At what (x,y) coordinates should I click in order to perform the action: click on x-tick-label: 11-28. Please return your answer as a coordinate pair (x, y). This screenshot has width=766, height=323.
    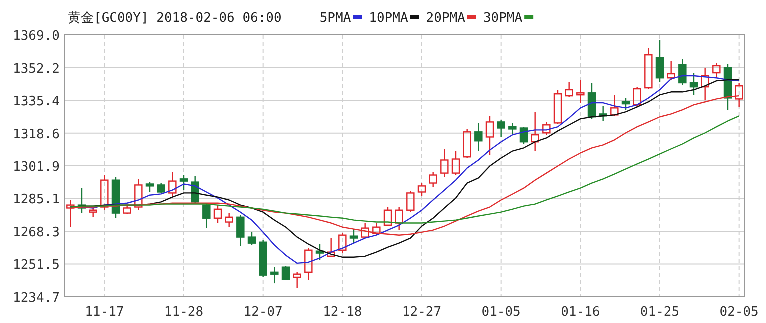
    Looking at the image, I should click on (184, 312).